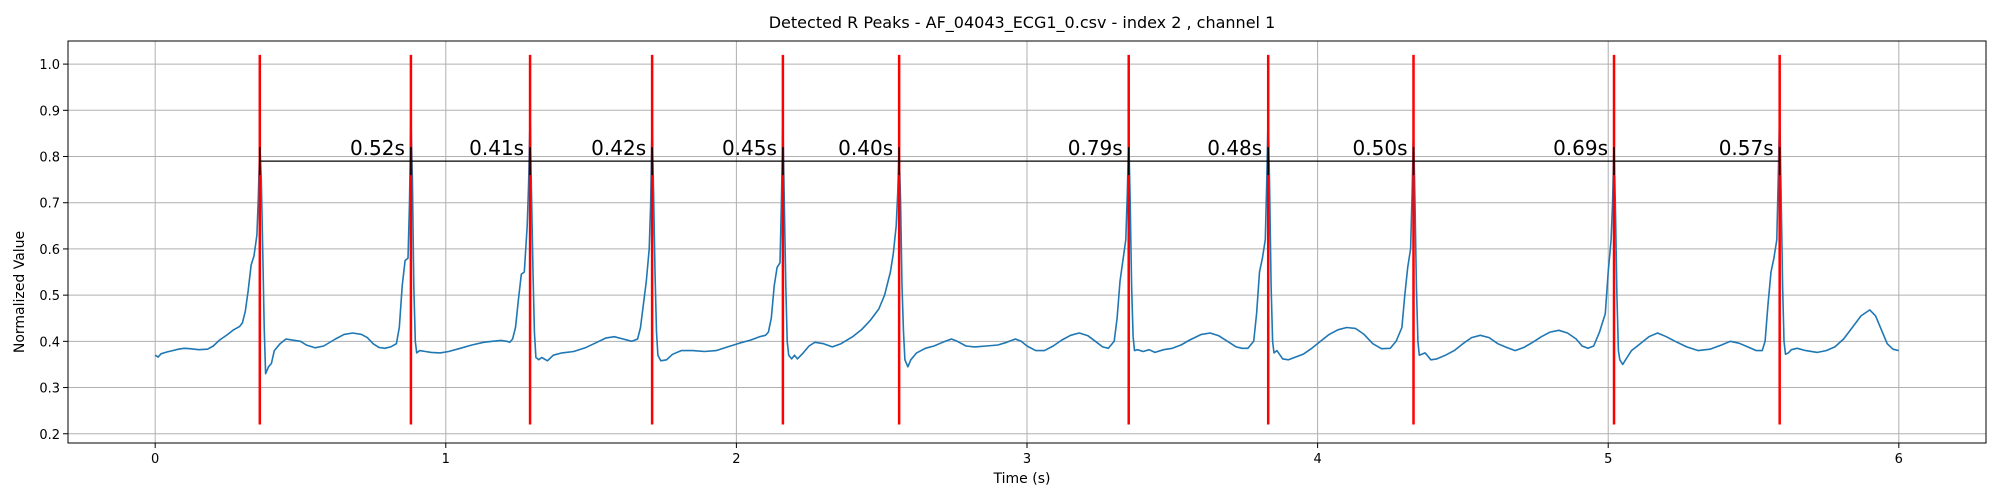 This screenshot has width=2000, height=500. Describe the element at coordinates (749, 148) in the screenshot. I see `rr-interval-label: 0.45s` at that location.